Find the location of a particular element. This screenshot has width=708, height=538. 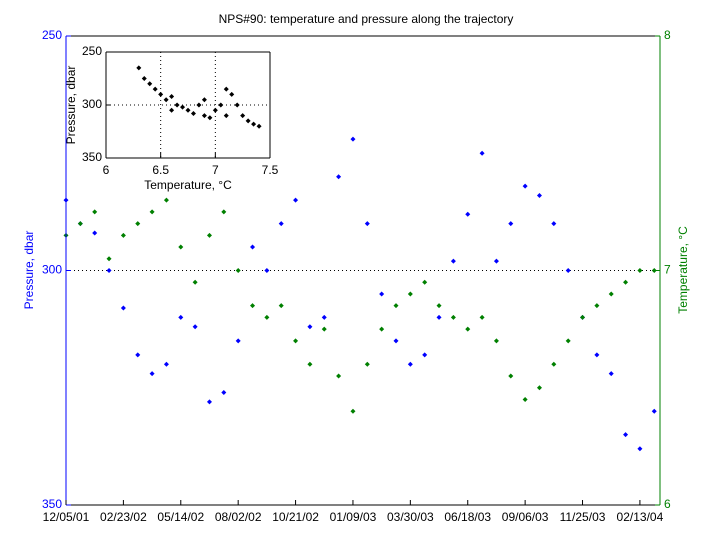

x-tick-label: 08/02/02 is located at coordinates (238, 517).